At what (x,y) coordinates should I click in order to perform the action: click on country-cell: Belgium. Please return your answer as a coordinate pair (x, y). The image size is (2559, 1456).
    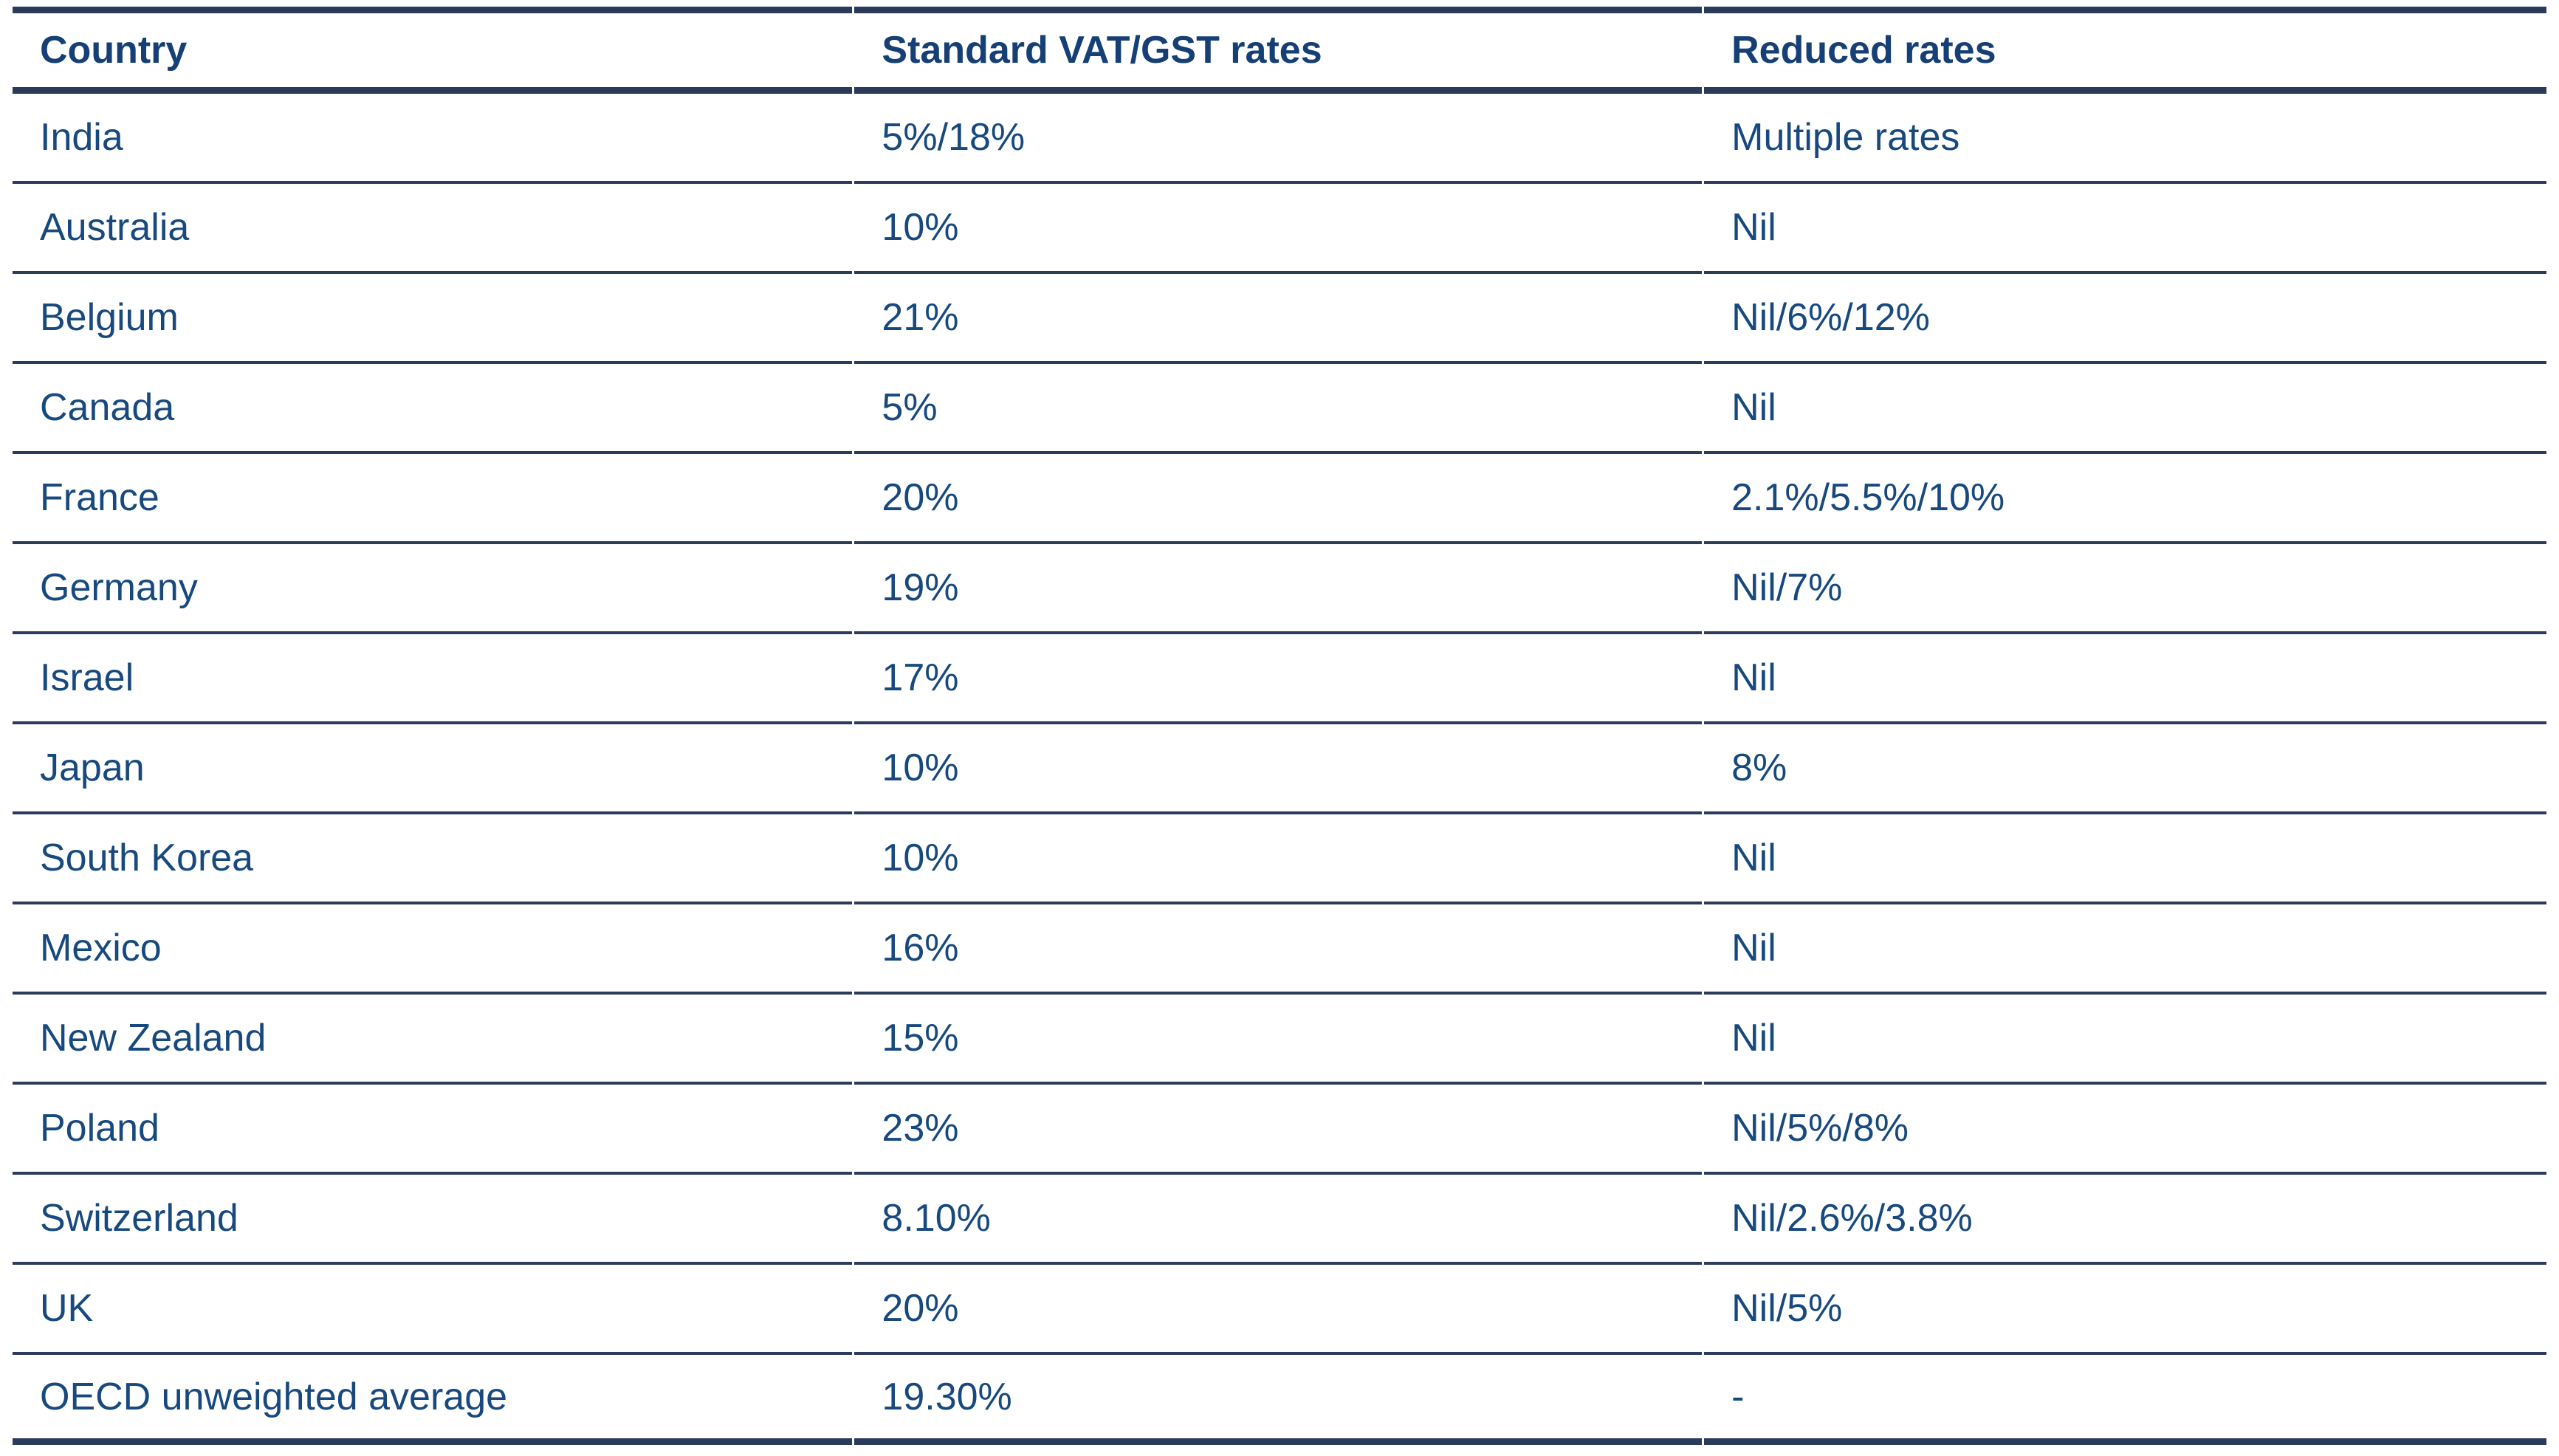
    Looking at the image, I should click on (433, 319).